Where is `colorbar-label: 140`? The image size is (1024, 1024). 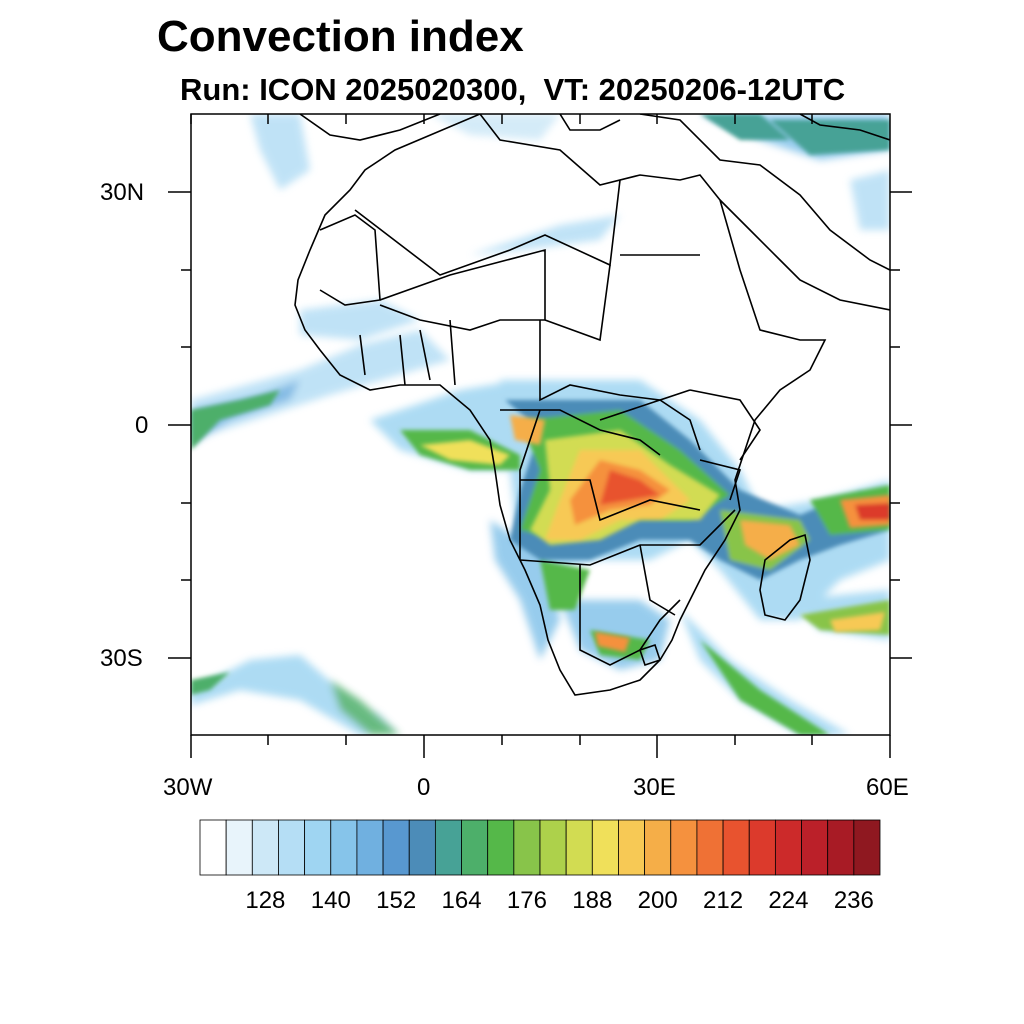
colorbar-label: 140 is located at coordinates (330, 900).